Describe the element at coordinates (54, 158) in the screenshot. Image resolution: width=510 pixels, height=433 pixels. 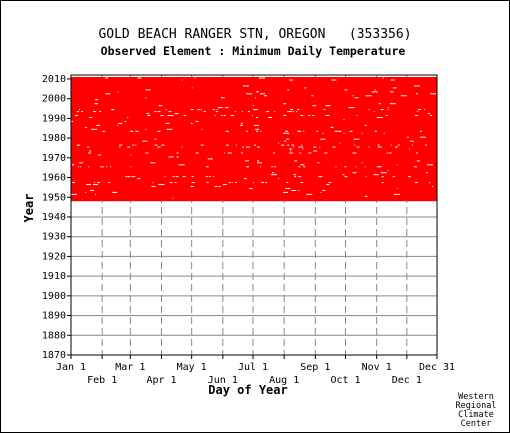
I see `y-tick-label: 1970` at that location.